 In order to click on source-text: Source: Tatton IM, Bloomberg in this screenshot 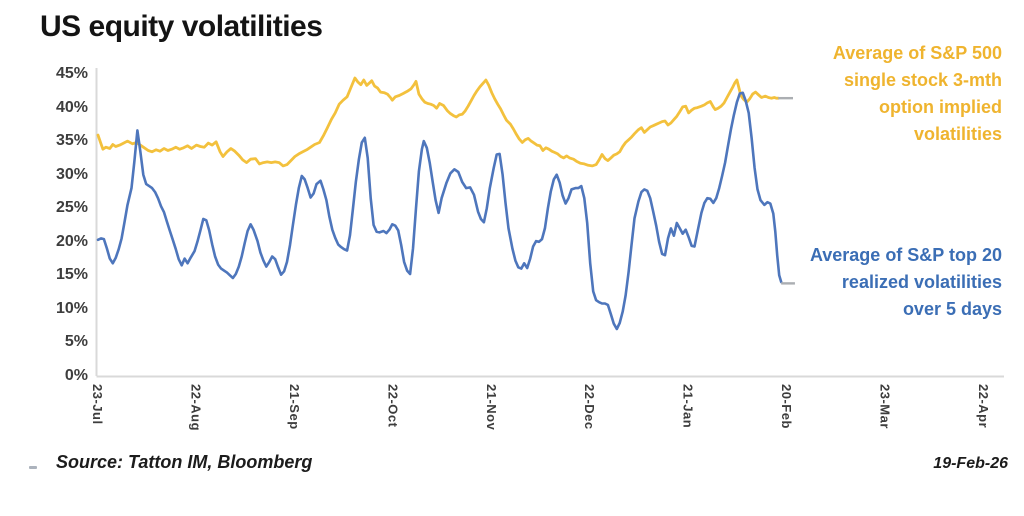, I will do `click(184, 462)`.